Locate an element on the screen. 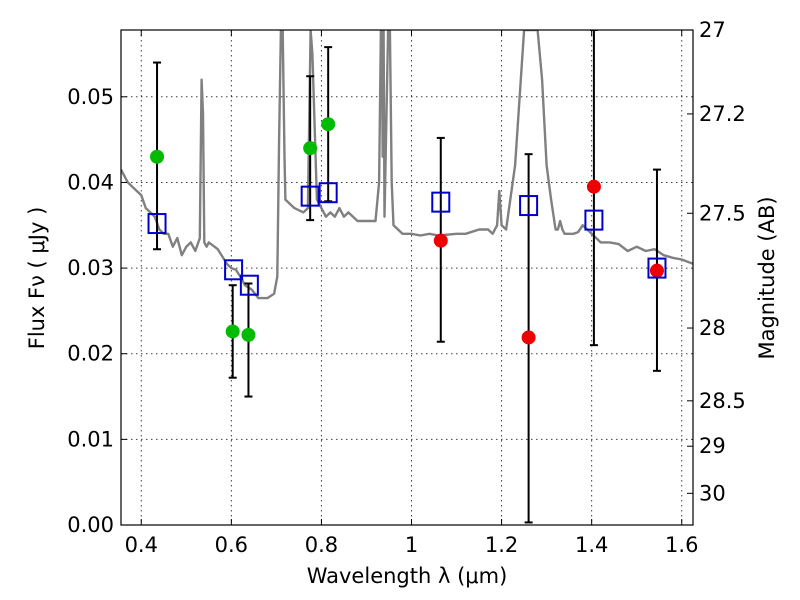 Image resolution: width=800 pixels, height=600 pixels. y-tick-label: 0.02 is located at coordinates (90, 354).